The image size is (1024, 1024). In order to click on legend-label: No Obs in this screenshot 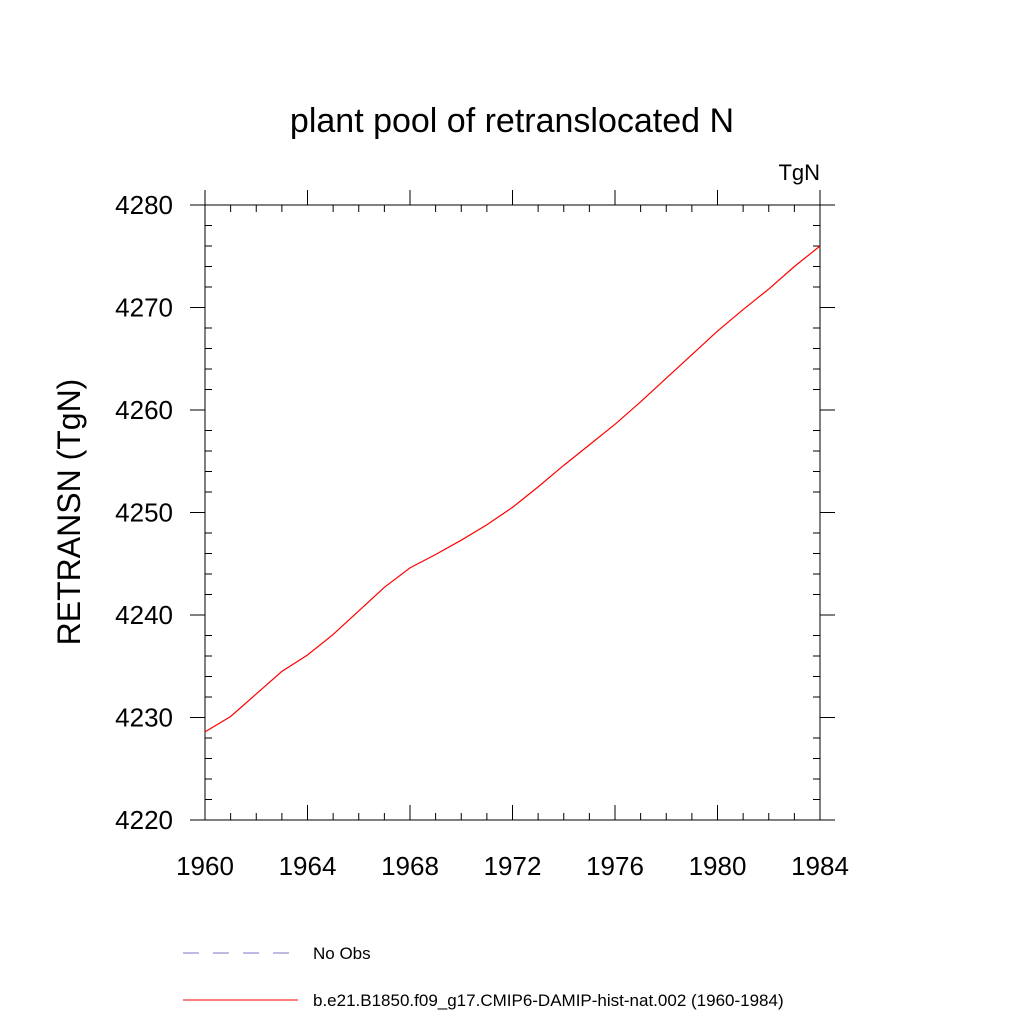, I will do `click(342, 953)`.